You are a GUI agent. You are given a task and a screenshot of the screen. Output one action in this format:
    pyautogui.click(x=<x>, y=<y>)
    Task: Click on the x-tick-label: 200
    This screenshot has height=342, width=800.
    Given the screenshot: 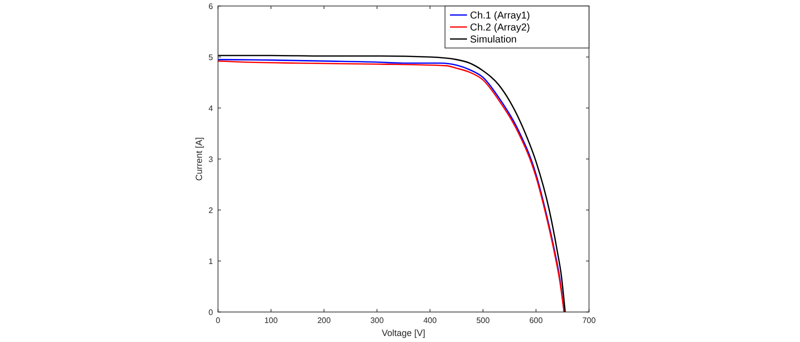 What is the action you would take?
    pyautogui.click(x=324, y=320)
    